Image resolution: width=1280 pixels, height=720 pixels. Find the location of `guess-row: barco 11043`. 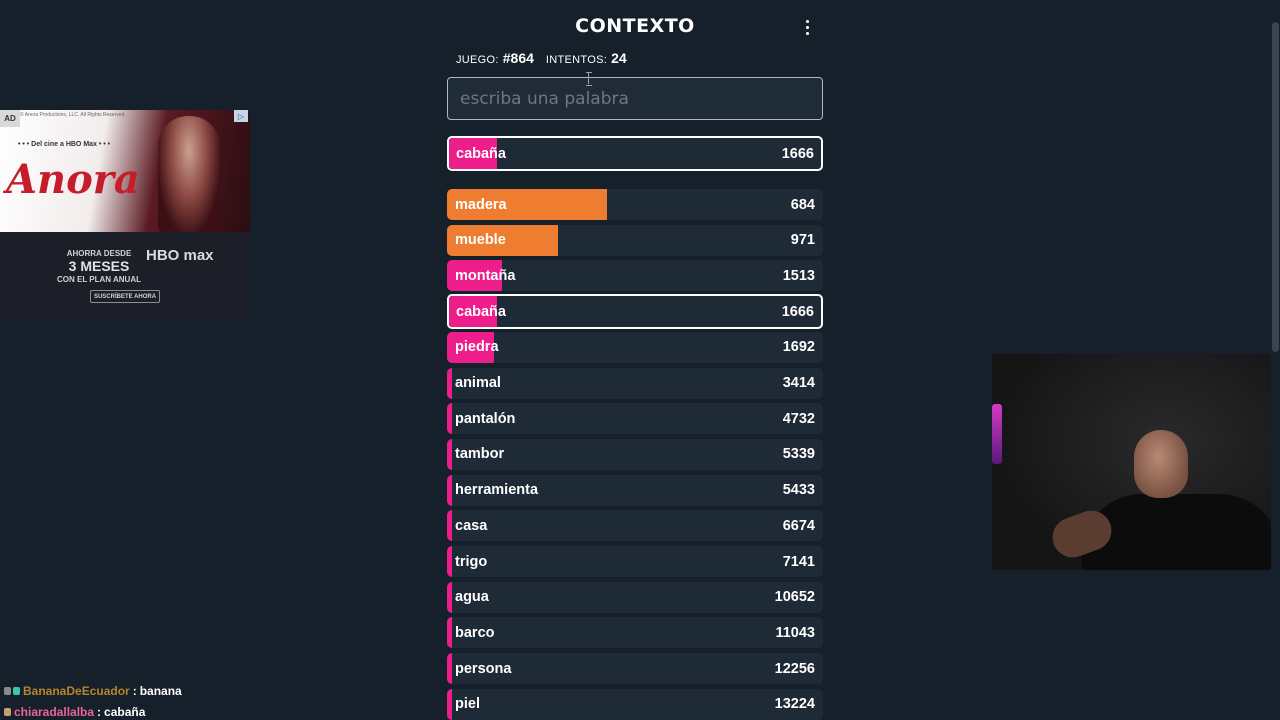

guess-row: barco 11043 is located at coordinates (635, 633).